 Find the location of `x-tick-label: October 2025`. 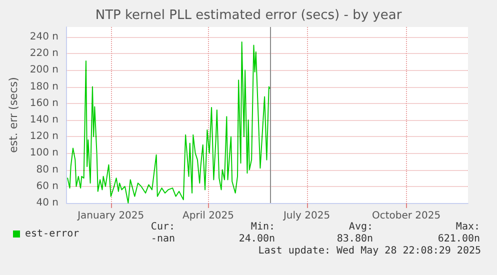

x-tick-label: October 2025 is located at coordinates (406, 216).